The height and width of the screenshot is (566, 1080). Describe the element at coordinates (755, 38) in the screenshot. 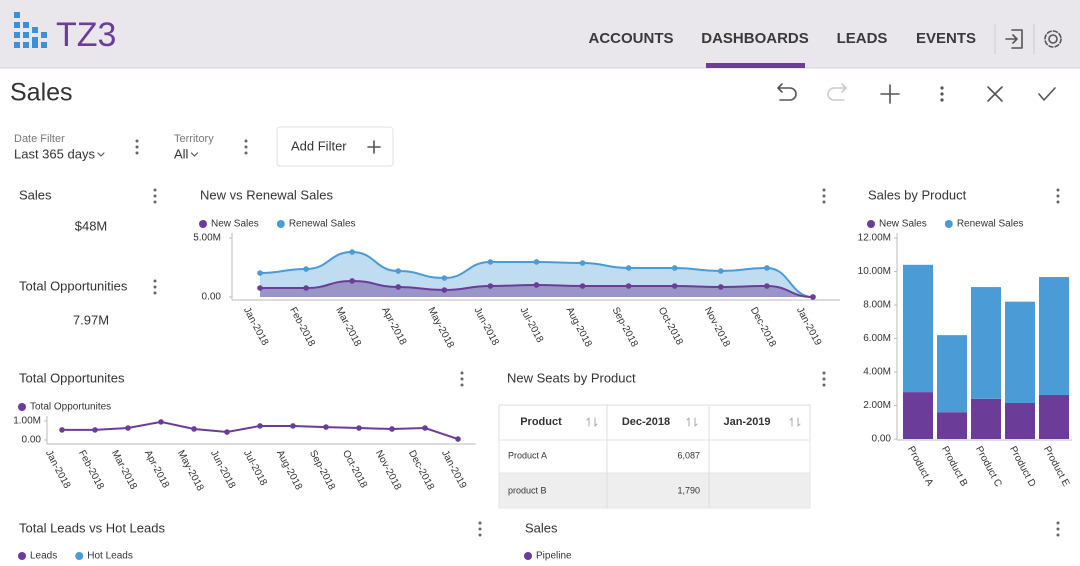

I see `nav-item: DASHBOARDS` at that location.